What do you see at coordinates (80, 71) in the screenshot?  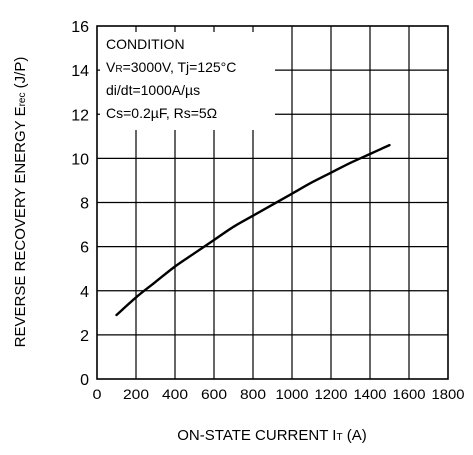 I see `y-tick-label: 14` at bounding box center [80, 71].